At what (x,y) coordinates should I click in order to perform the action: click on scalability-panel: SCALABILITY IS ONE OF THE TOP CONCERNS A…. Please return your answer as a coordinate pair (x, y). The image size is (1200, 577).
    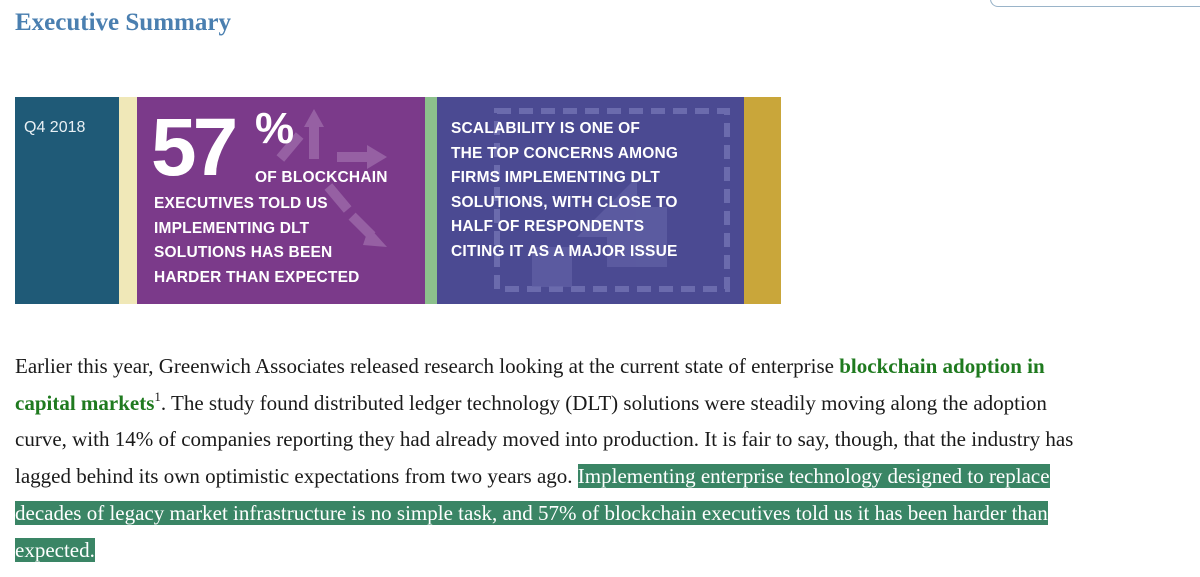
    Looking at the image, I should click on (590, 200).